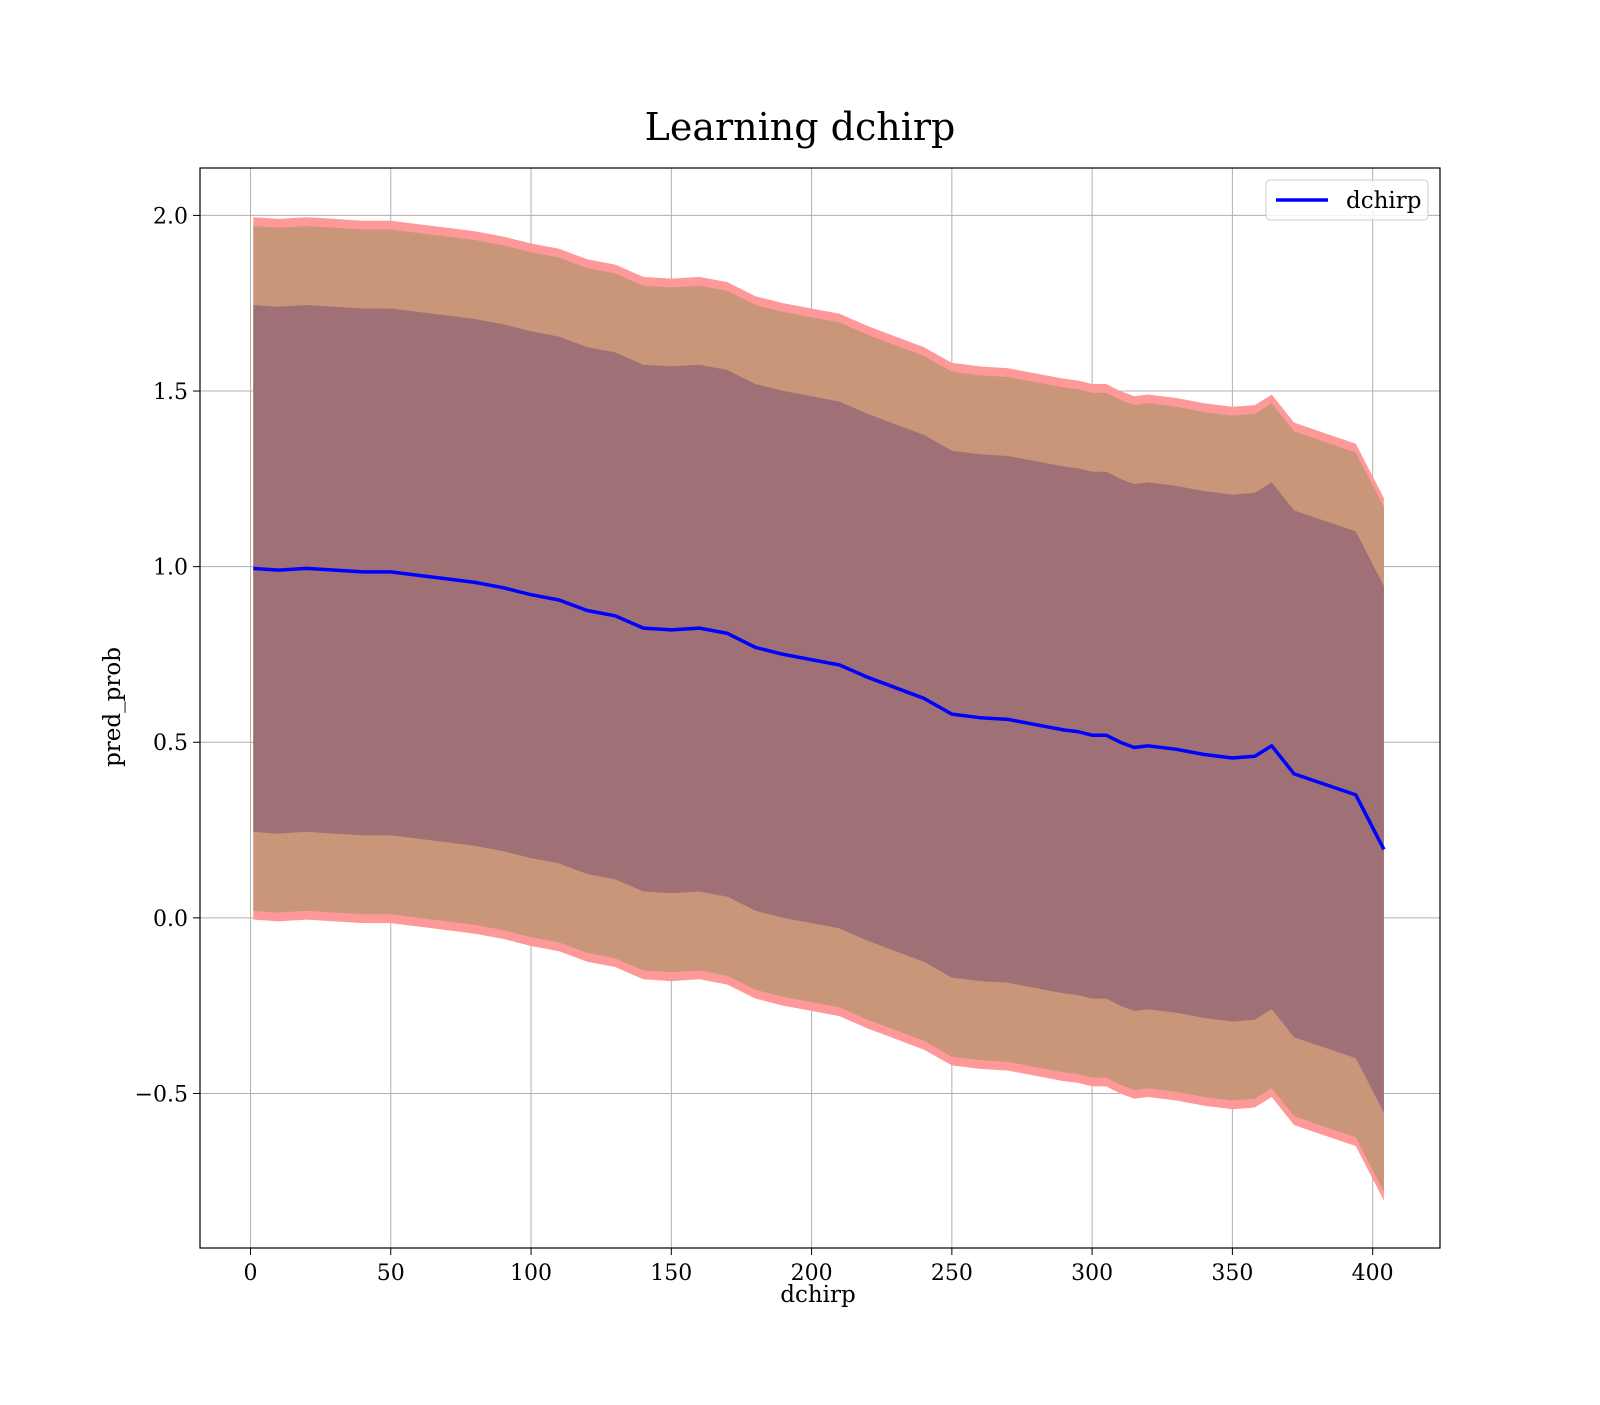 This screenshot has height=1405, width=1600. Describe the element at coordinates (800, 127) in the screenshot. I see `chart-title: Learning dchirp` at that location.